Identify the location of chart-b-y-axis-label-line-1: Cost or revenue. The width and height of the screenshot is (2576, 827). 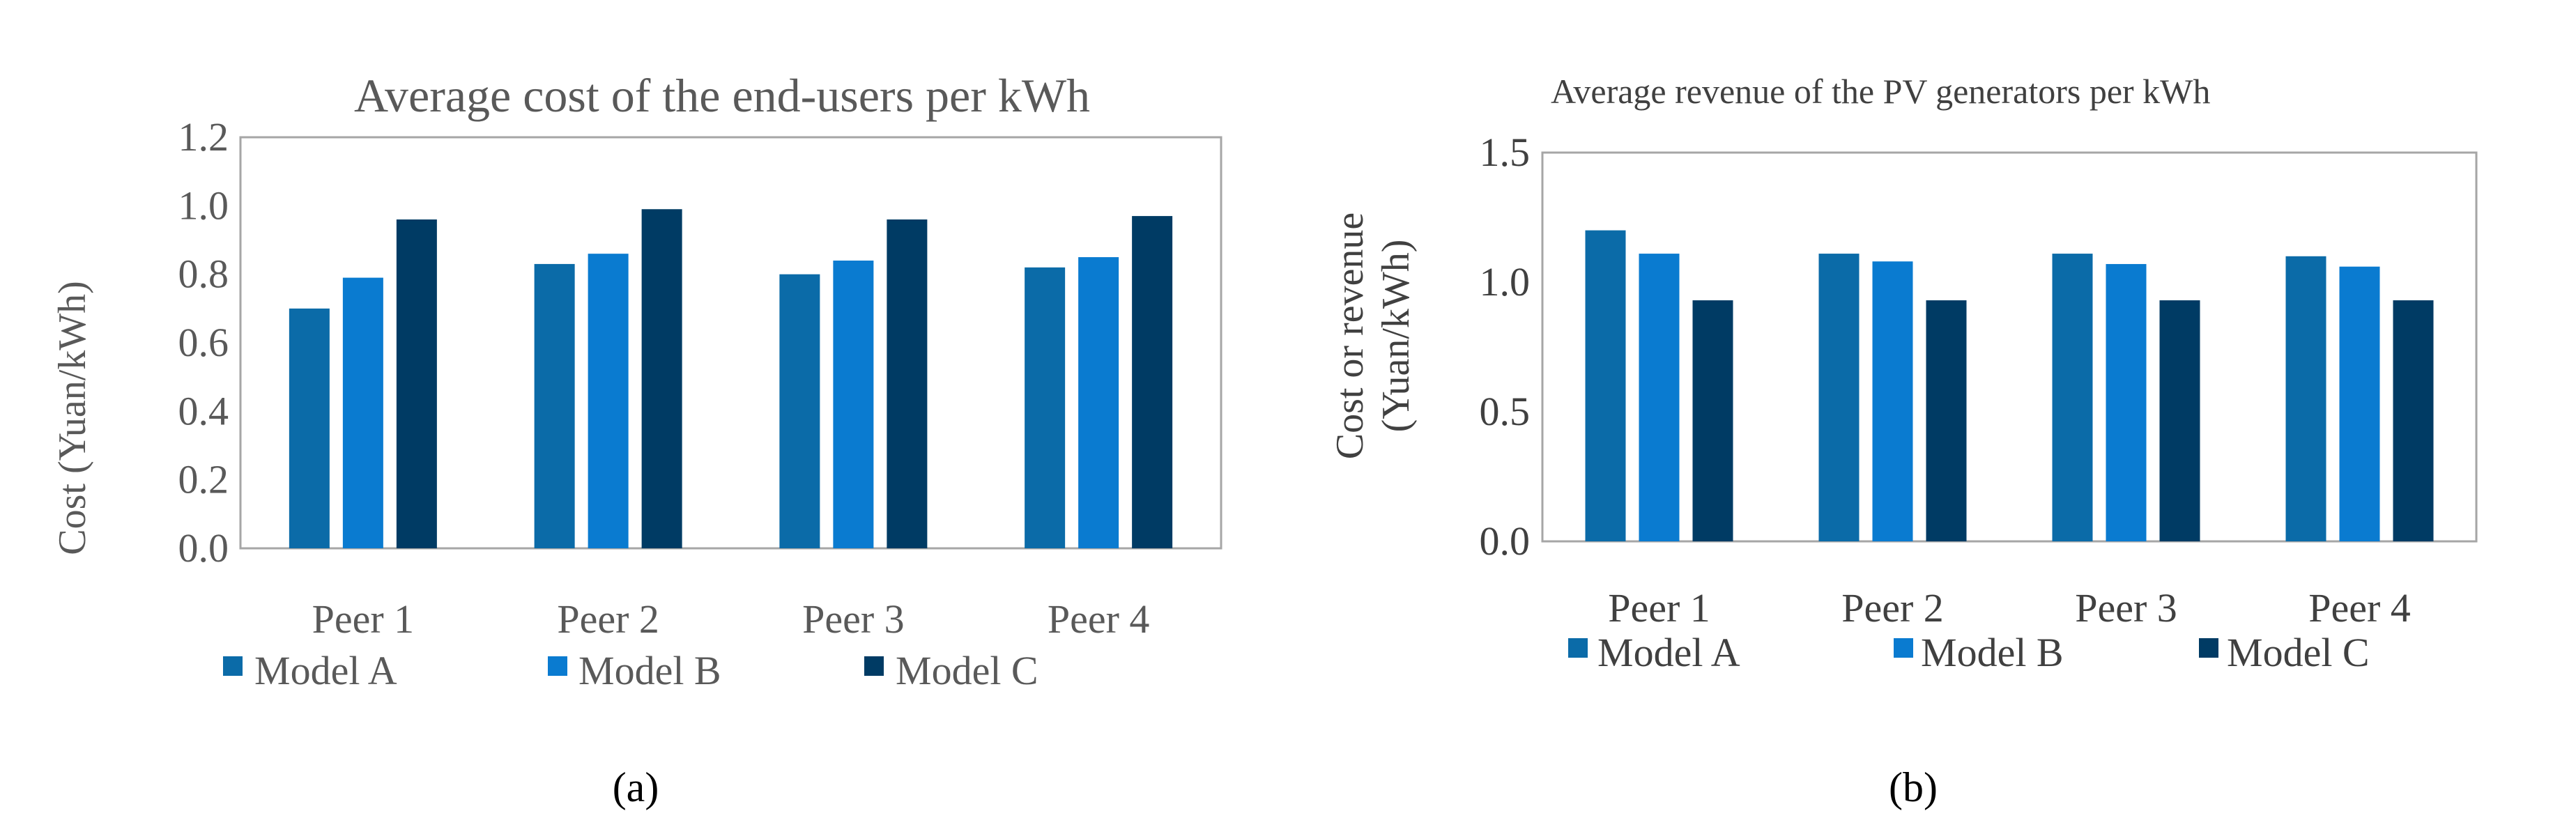
(1350, 336).